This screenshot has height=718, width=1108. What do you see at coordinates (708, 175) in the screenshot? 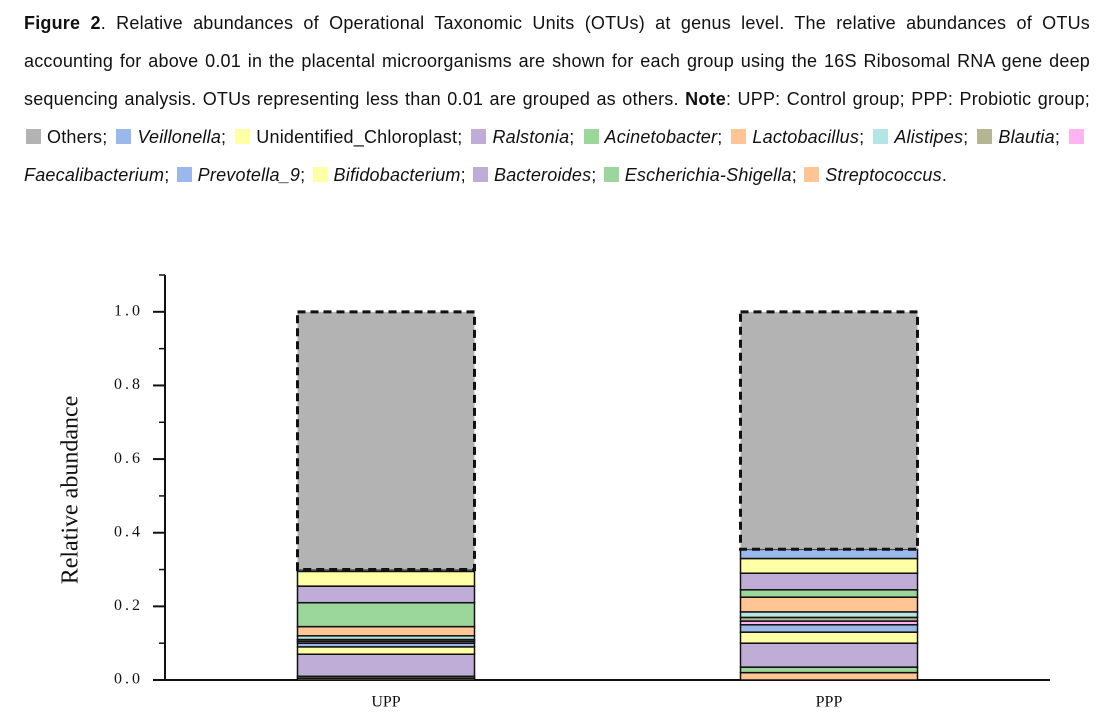
I see `legend-label: Escherichia-Shigella` at bounding box center [708, 175].